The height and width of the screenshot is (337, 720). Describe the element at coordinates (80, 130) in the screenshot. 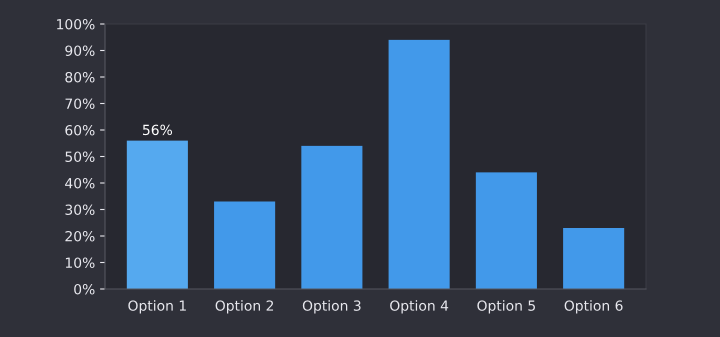

I see `y-tick-label: 60%` at that location.